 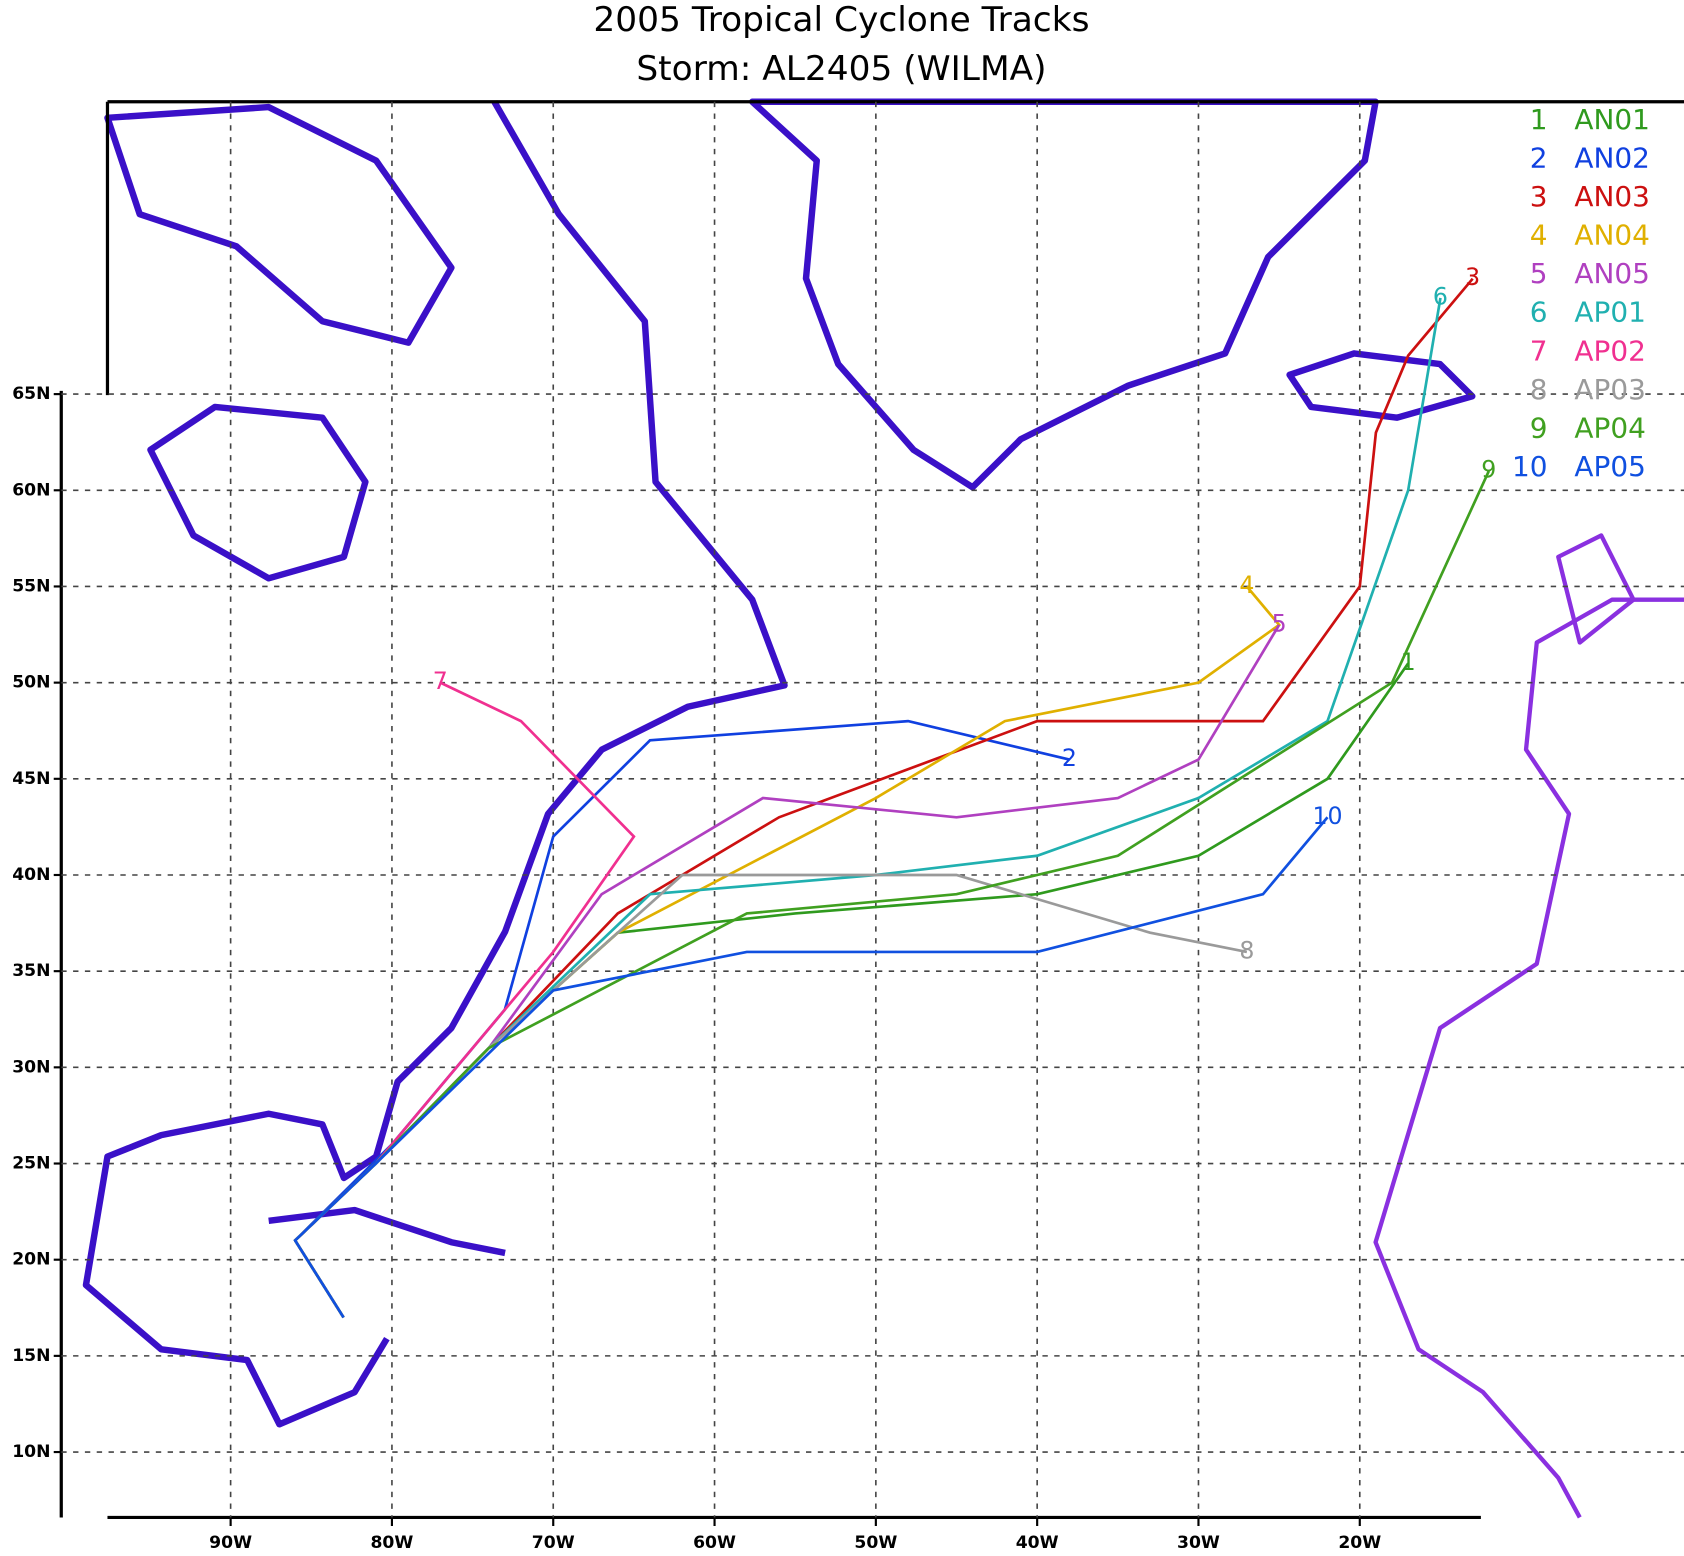 What do you see at coordinates (1539, 196) in the screenshot?
I see `legend-number: 3` at bounding box center [1539, 196].